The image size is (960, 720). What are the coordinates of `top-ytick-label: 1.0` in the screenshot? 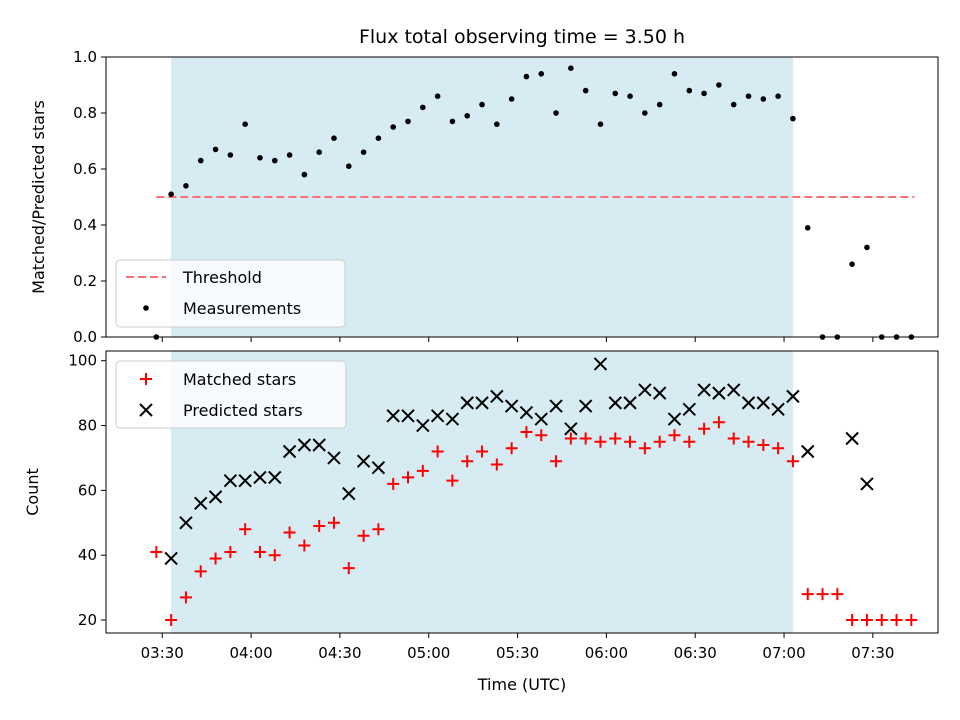 It's located at (85, 57).